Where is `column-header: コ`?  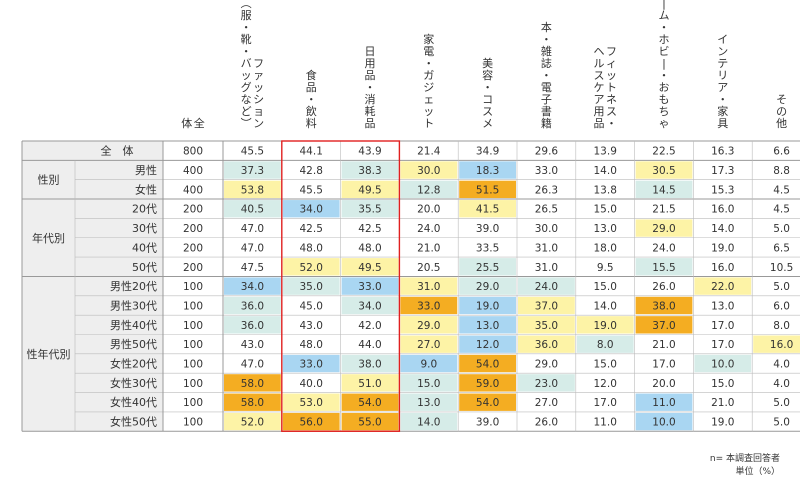 column-header: コ is located at coordinates (487, 99).